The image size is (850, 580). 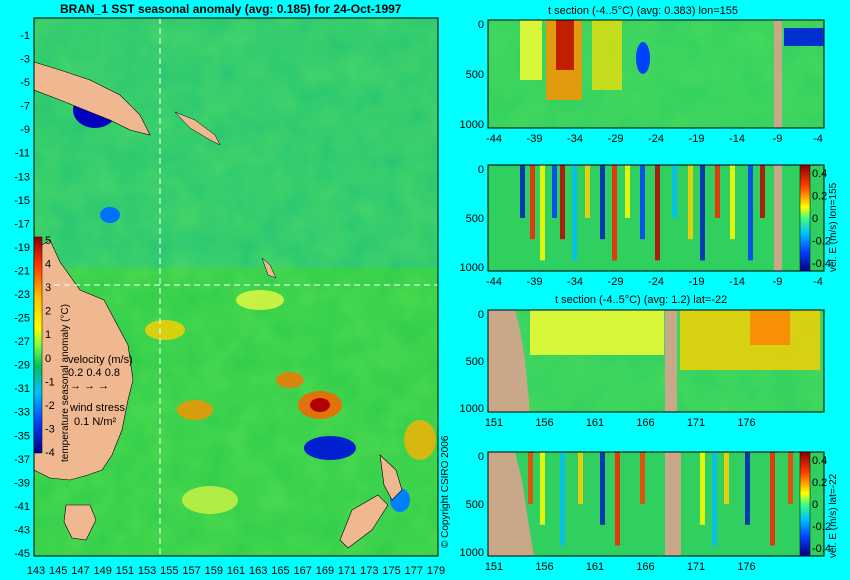 What do you see at coordinates (643, 58) in the screenshot?
I see `panel-1-cold` at bounding box center [643, 58].